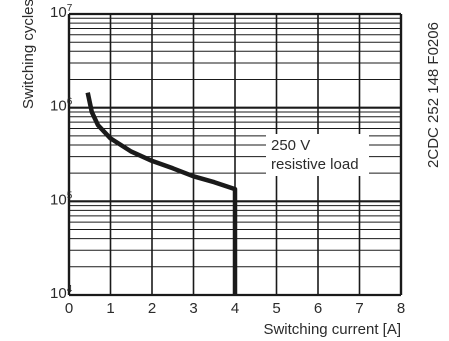  I want to click on series-label-box, so click(317, 155).